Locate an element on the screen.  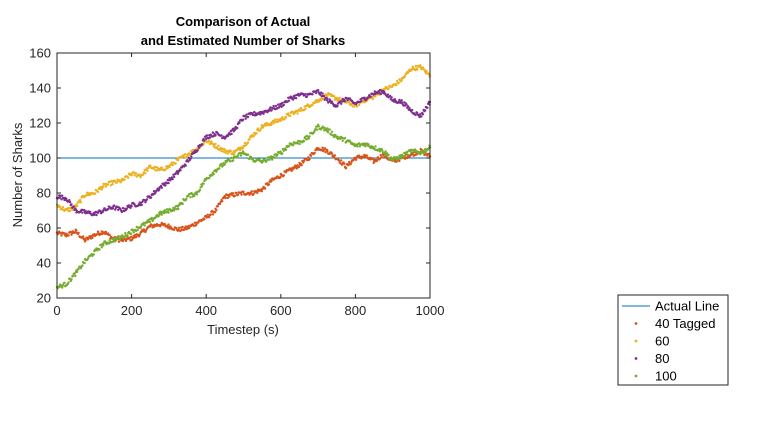
legend-swatch-dot is located at coordinates (636, 341).